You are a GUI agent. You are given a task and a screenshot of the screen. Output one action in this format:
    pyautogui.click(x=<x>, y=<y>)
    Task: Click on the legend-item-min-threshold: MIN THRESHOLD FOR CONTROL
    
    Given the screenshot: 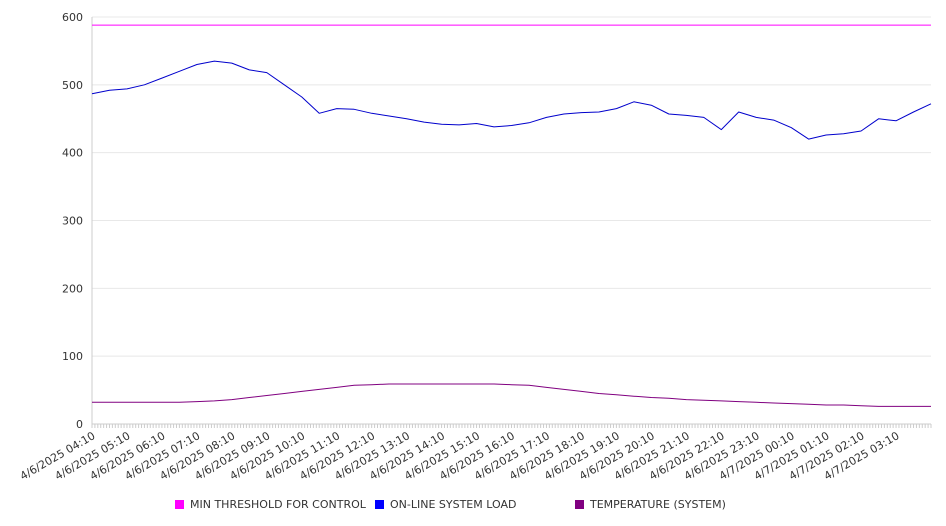 What is the action you would take?
    pyautogui.click(x=270, y=504)
    